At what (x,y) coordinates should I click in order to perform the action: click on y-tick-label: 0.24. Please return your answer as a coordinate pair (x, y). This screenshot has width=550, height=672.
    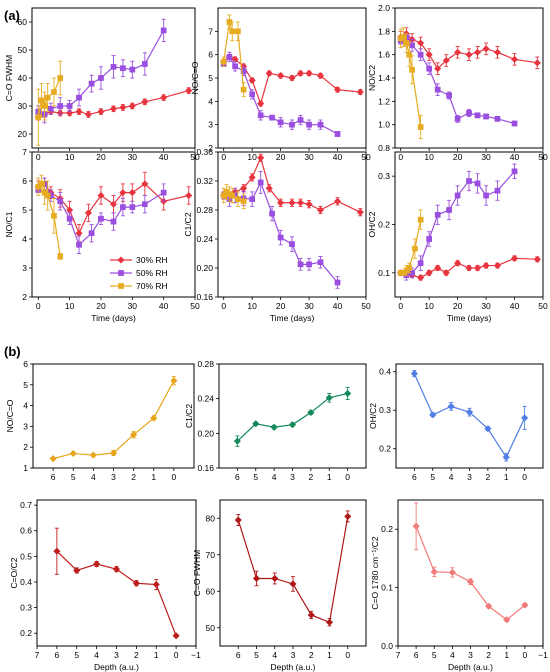
    Looking at the image, I should click on (205, 399).